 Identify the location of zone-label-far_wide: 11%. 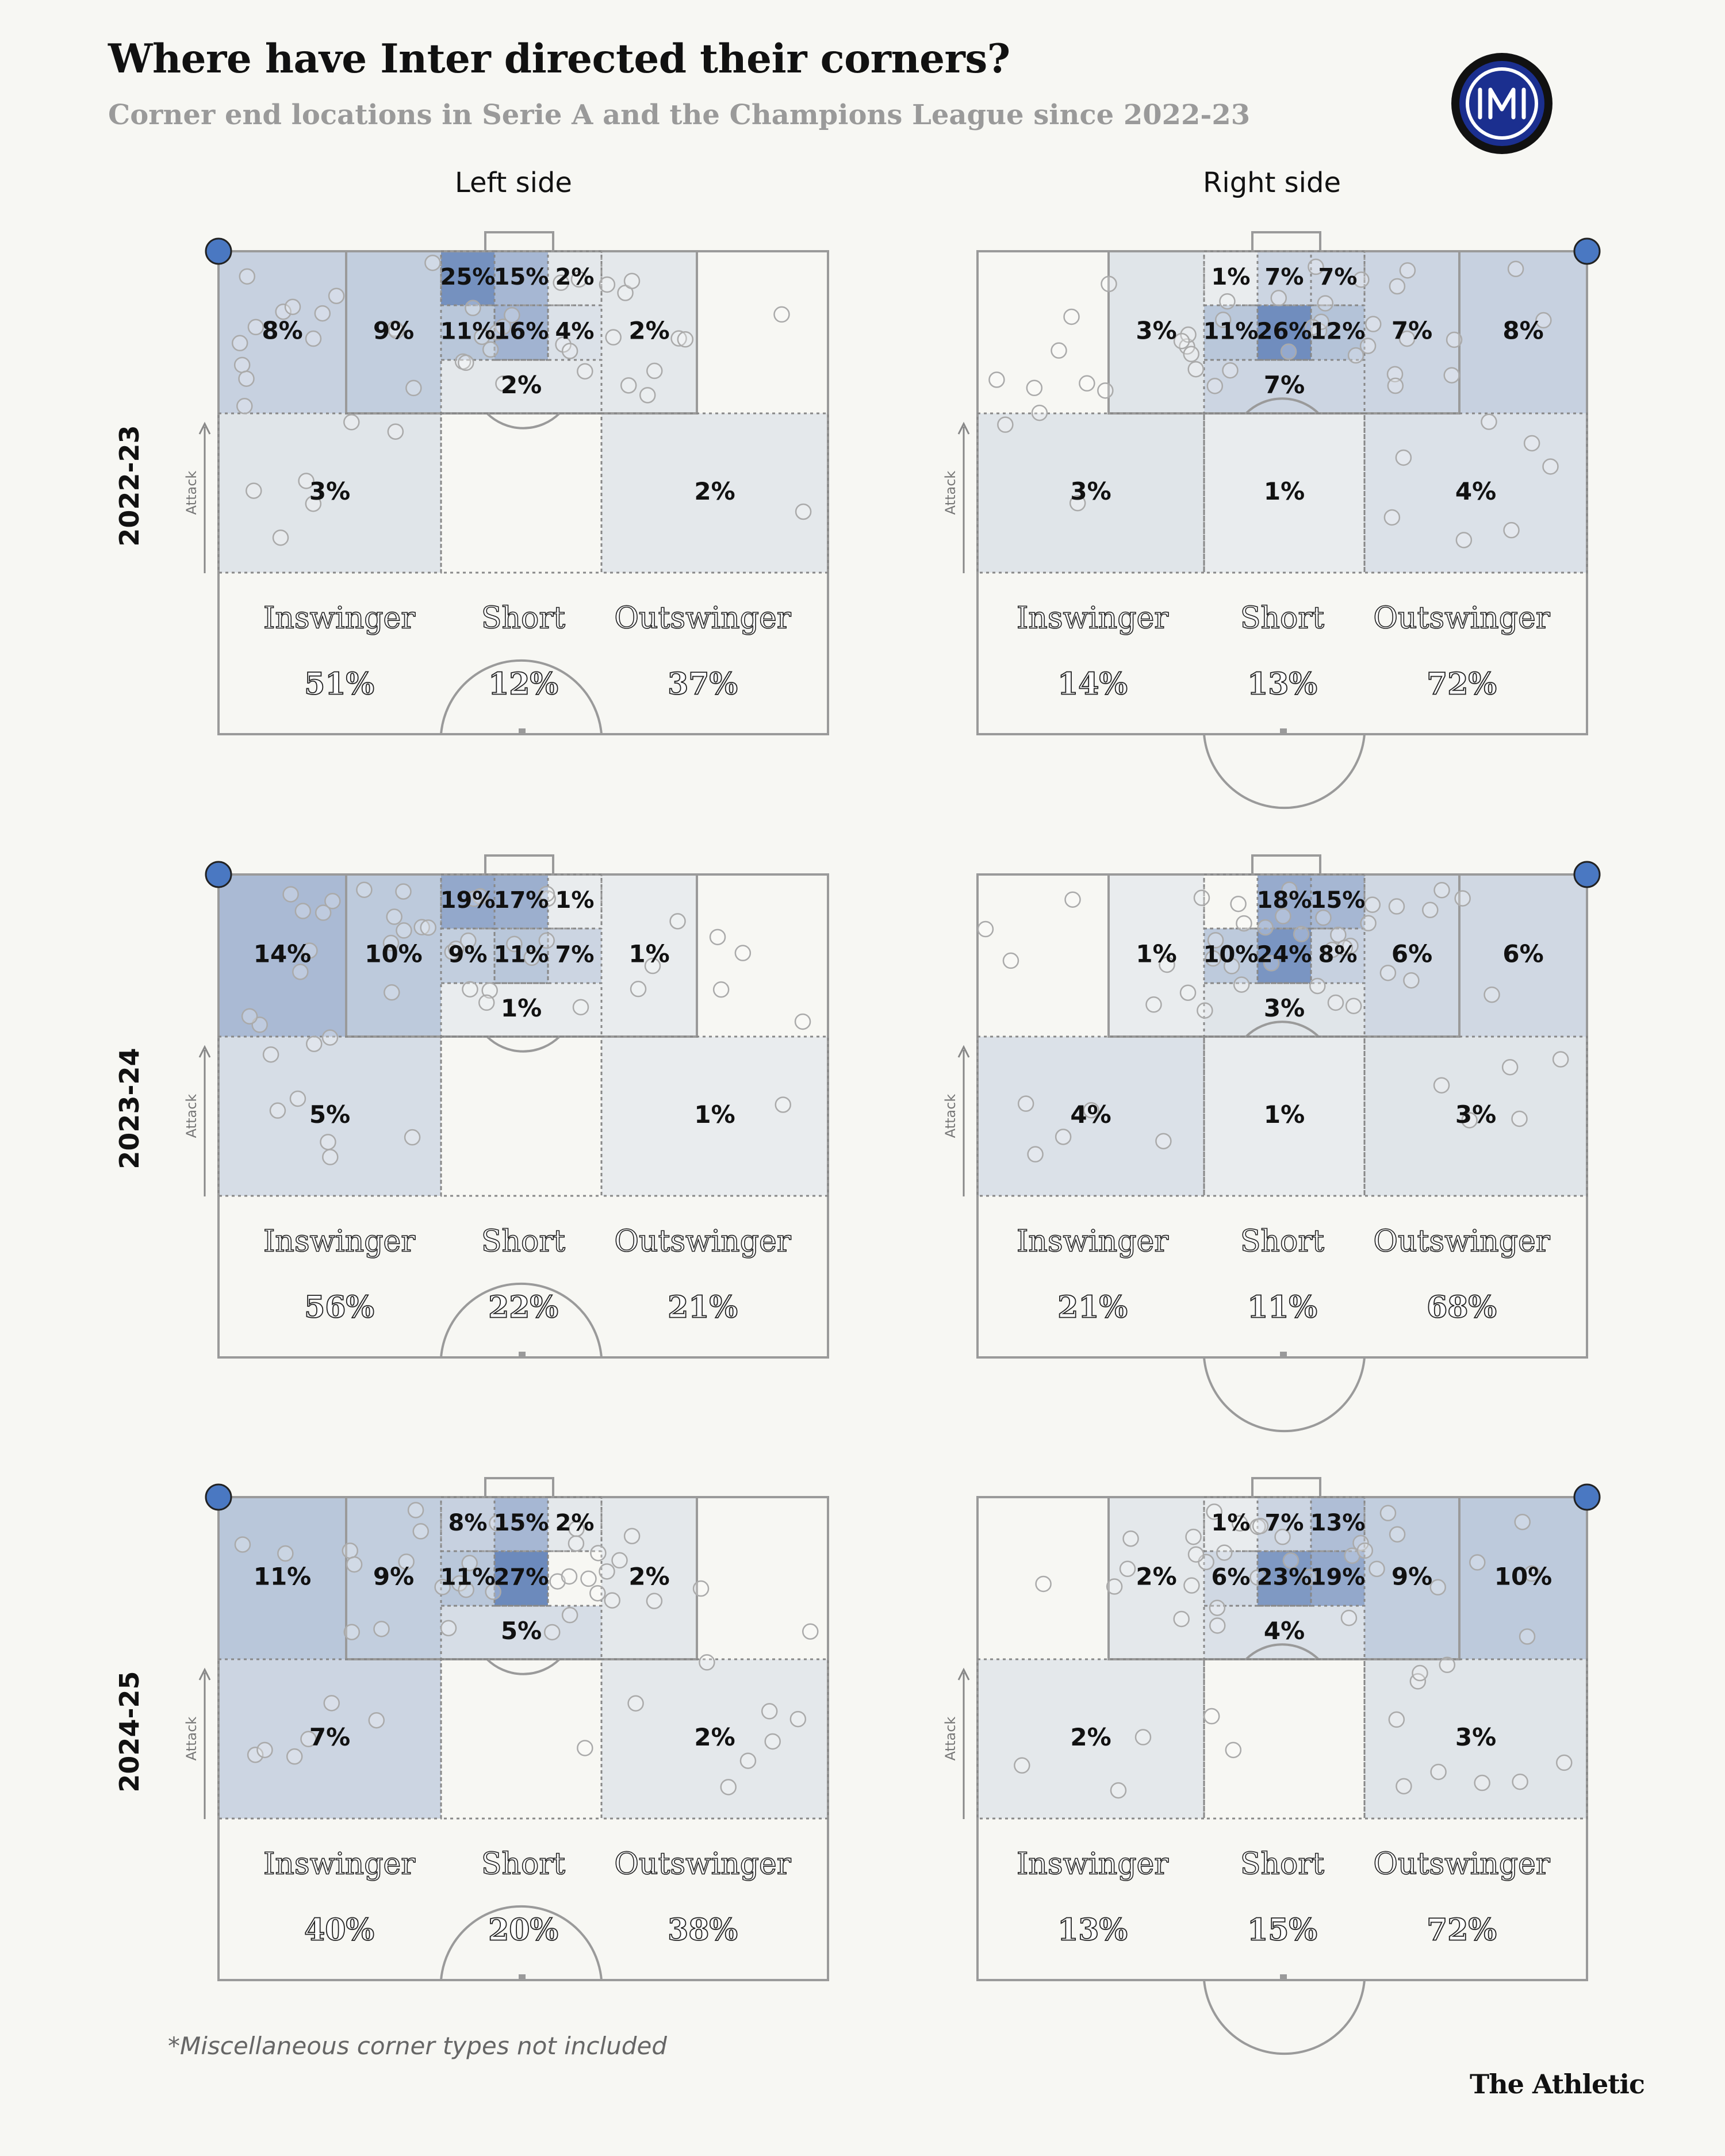
(283, 1577).